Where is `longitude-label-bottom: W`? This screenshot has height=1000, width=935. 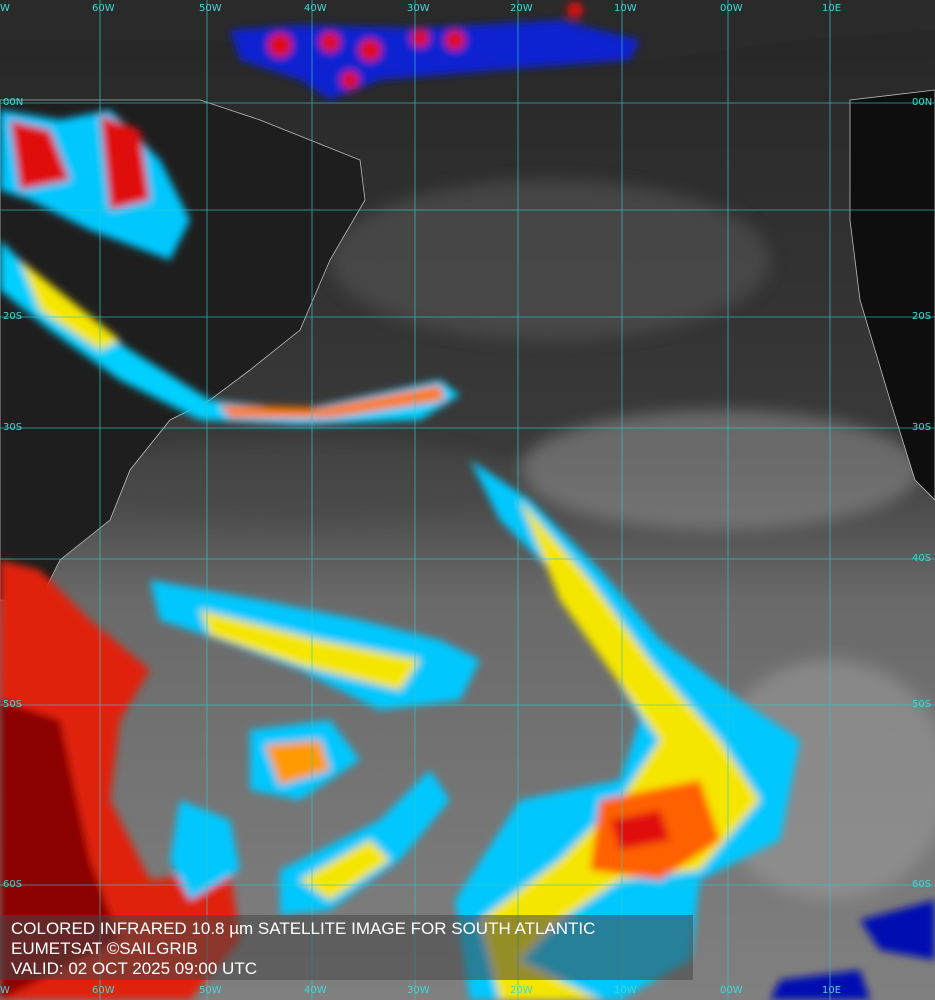
longitude-label-bottom: W is located at coordinates (5, 990).